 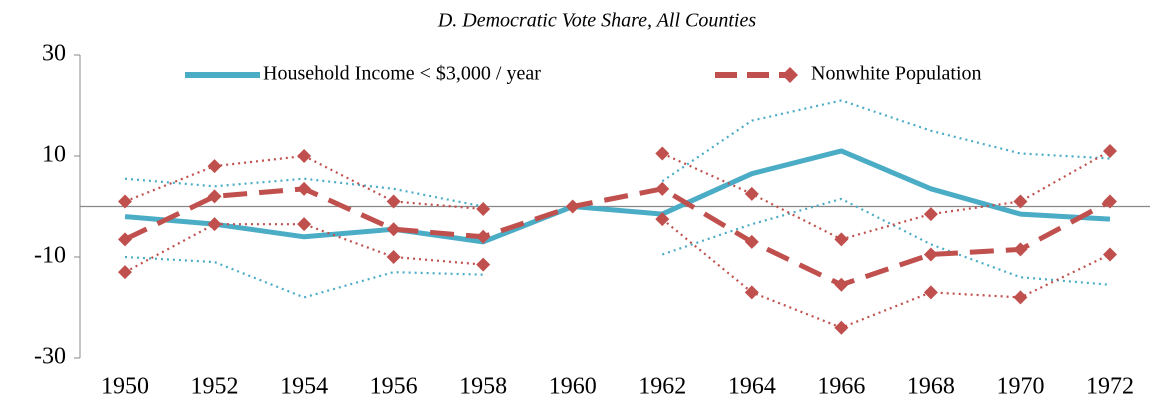 I want to click on x-tick-label: 1970, so click(x=1020, y=387).